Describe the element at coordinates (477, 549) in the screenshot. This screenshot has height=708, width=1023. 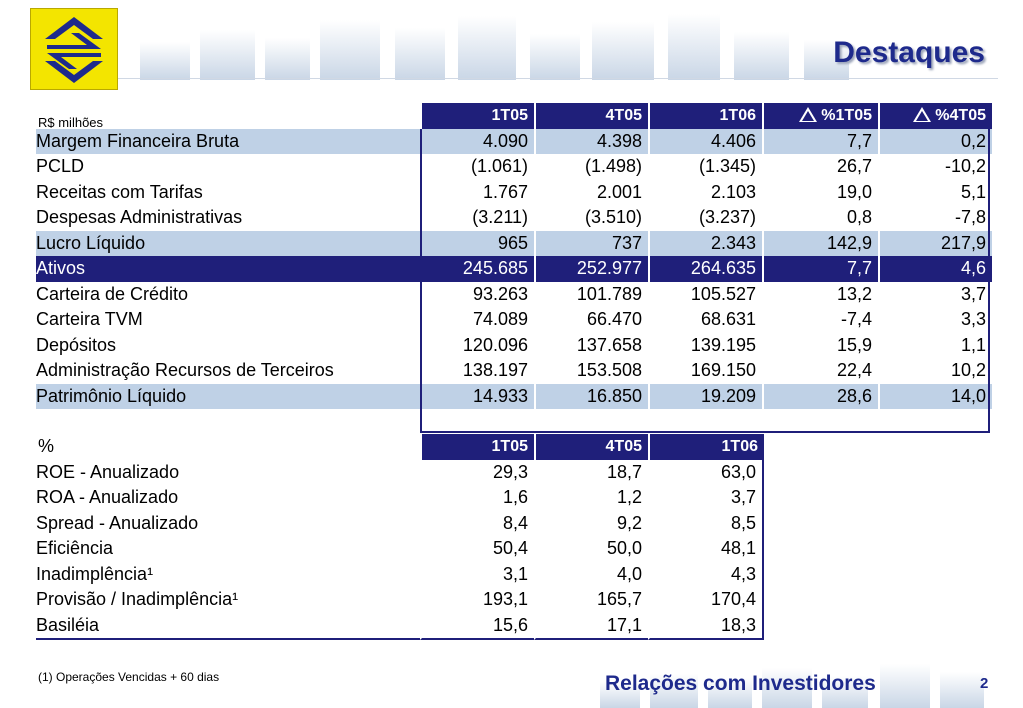
I see `cell-value: 50,4` at that location.